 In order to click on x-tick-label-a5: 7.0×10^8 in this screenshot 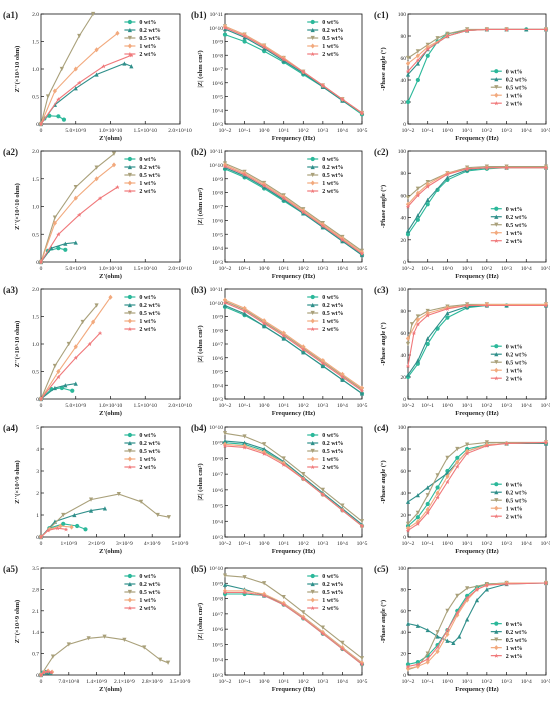, I will do `click(68, 682)`.